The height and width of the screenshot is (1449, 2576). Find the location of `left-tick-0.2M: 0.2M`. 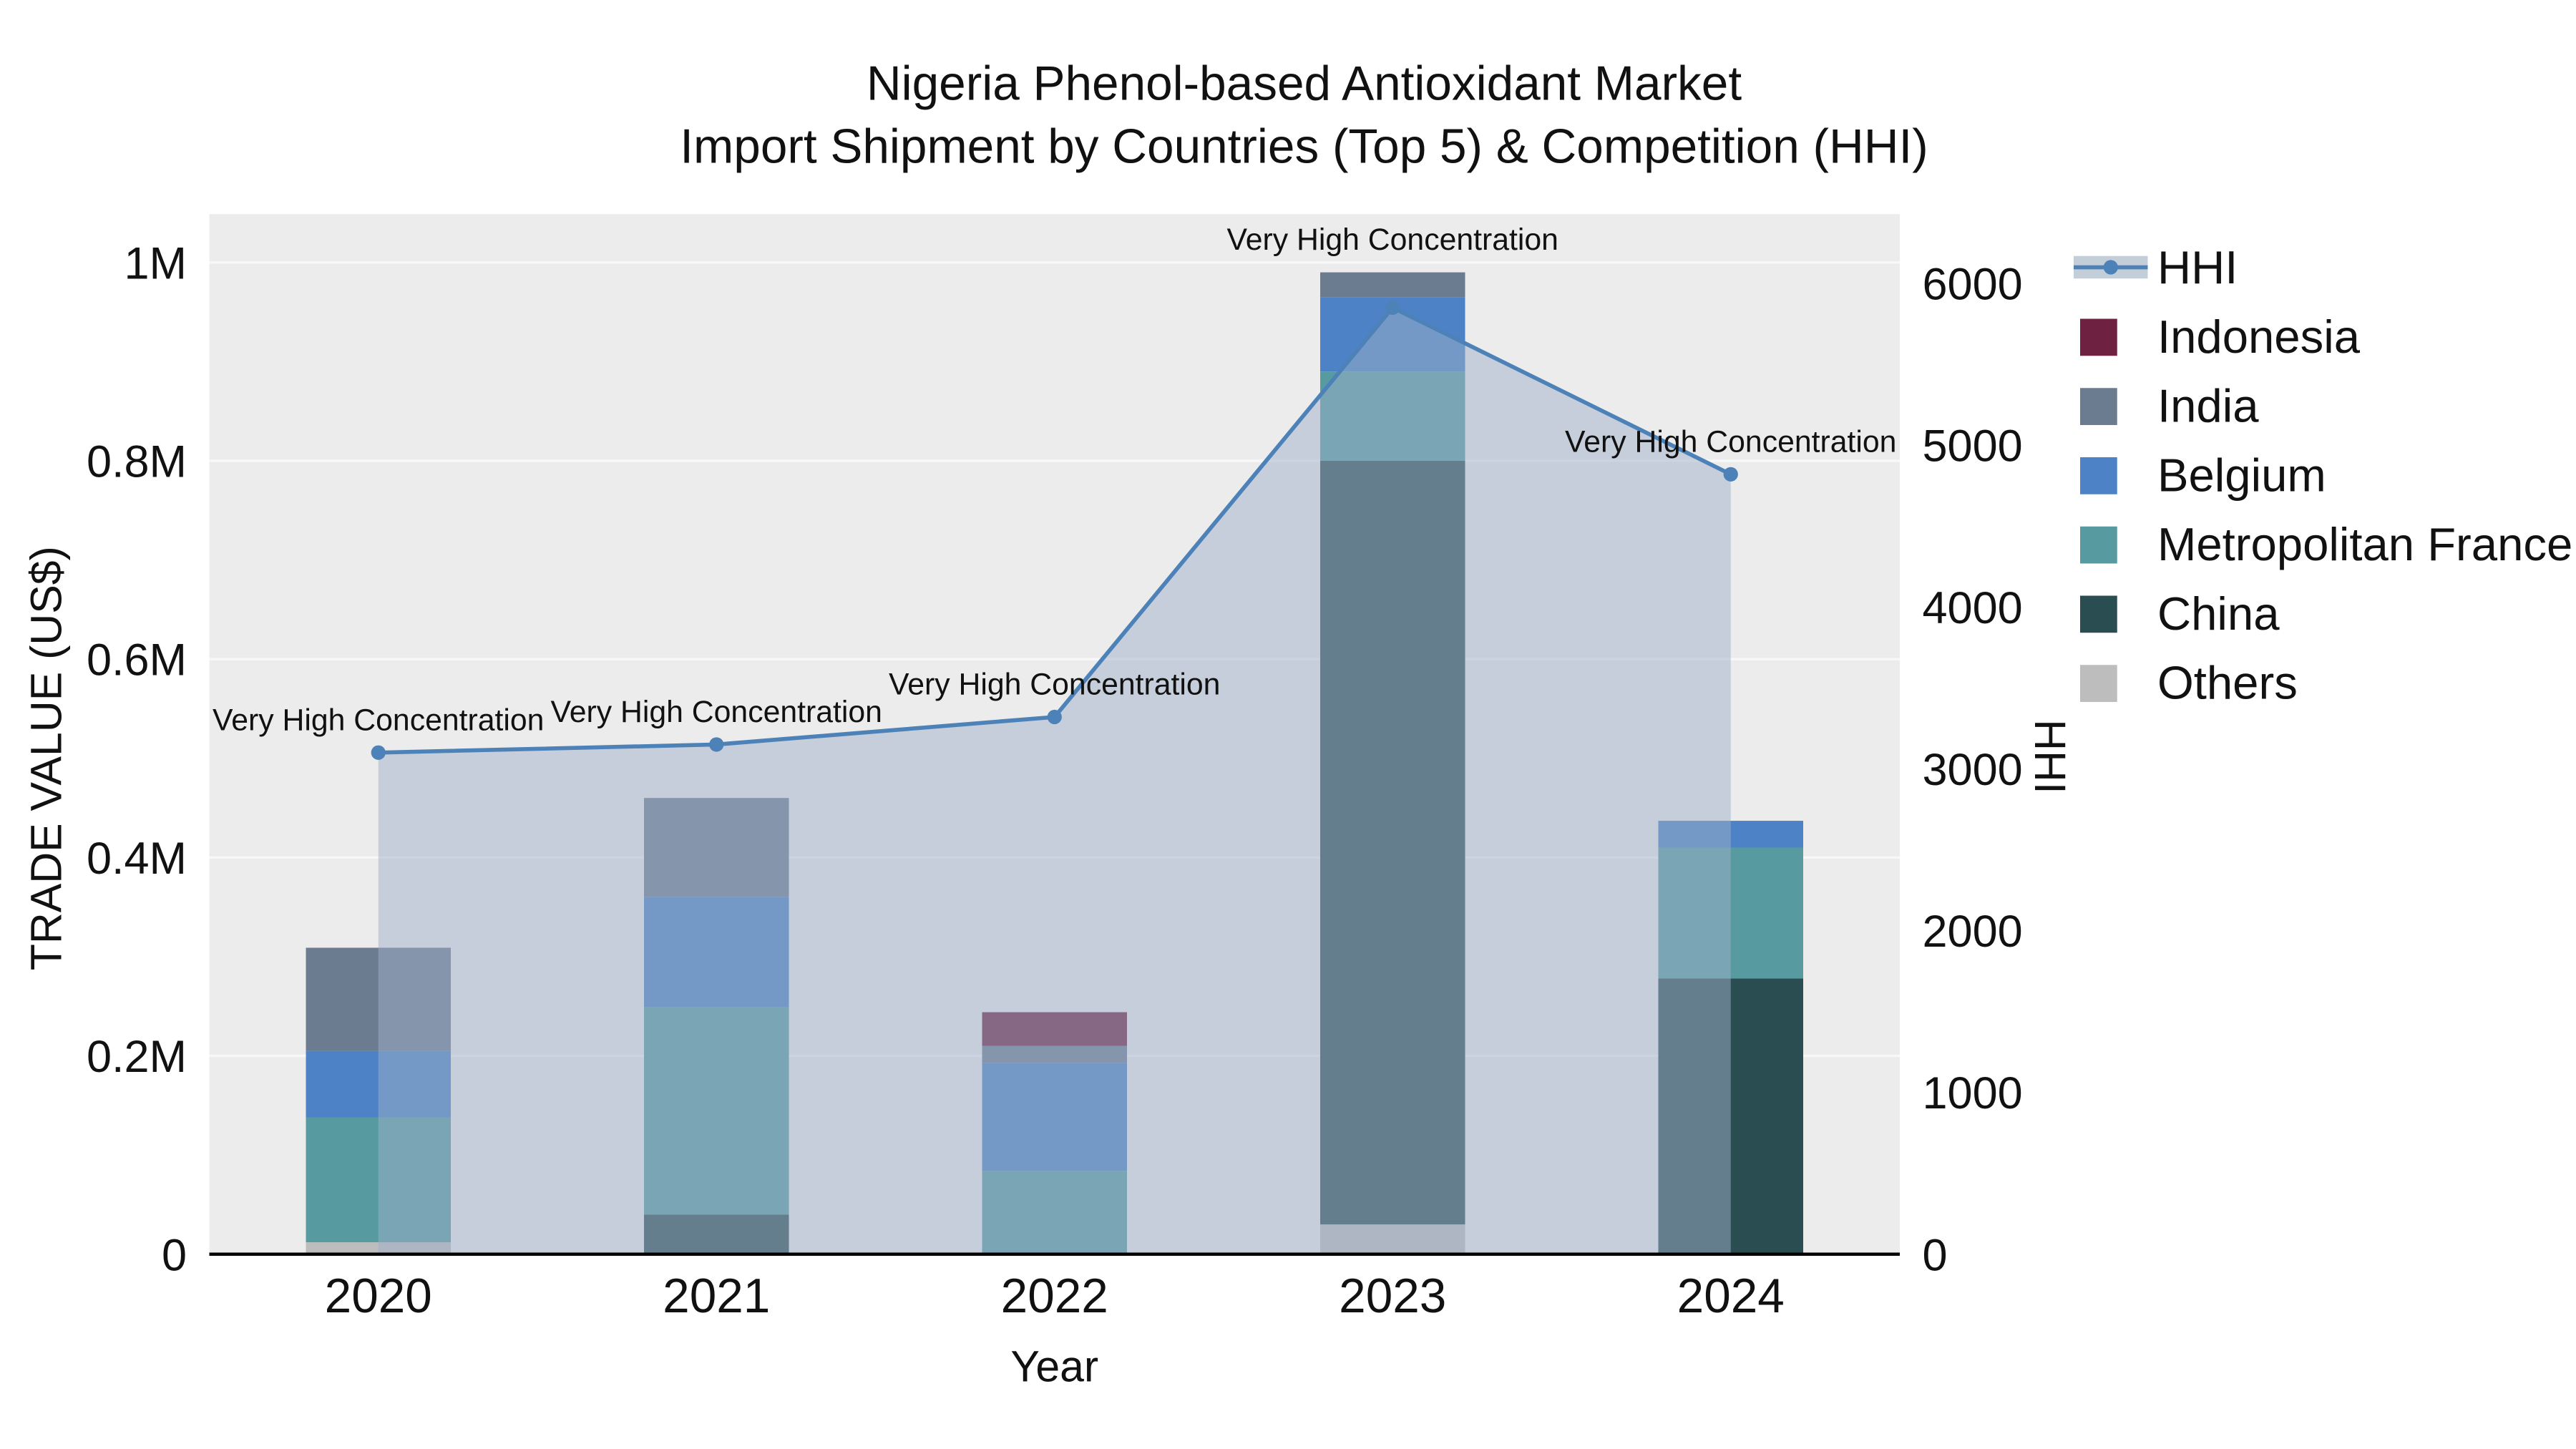

left-tick-0.2M: 0.2M is located at coordinates (137, 1057).